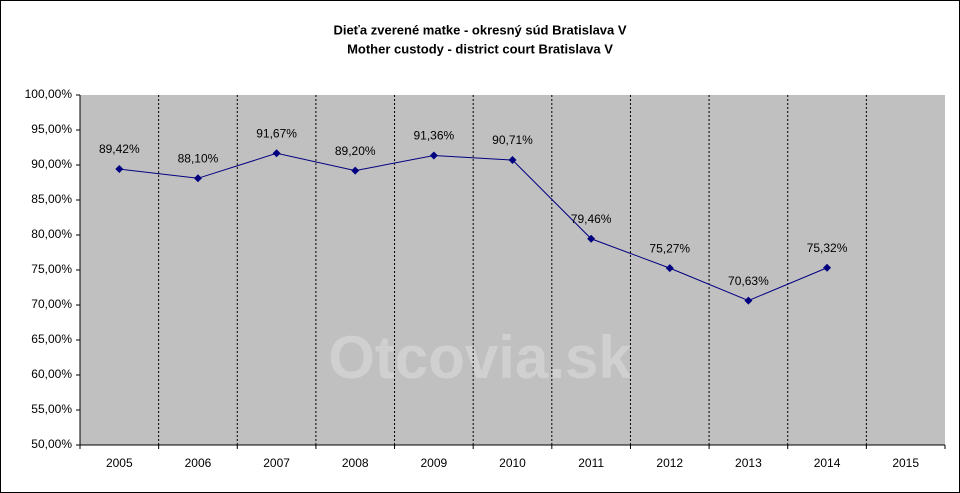 This screenshot has height=493, width=960. Describe the element at coordinates (51, 409) in the screenshot. I see `y-tick-label: 55,00%` at that location.